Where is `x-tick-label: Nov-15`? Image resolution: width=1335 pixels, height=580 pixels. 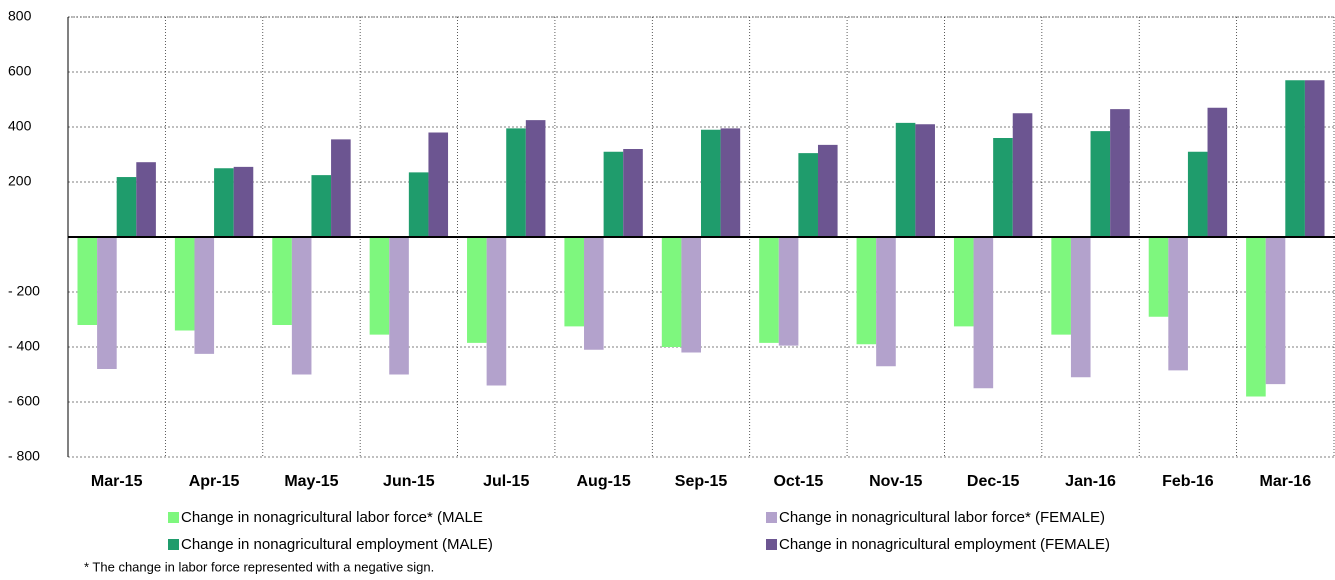
x-tick-label: Nov-15 is located at coordinates (895, 481).